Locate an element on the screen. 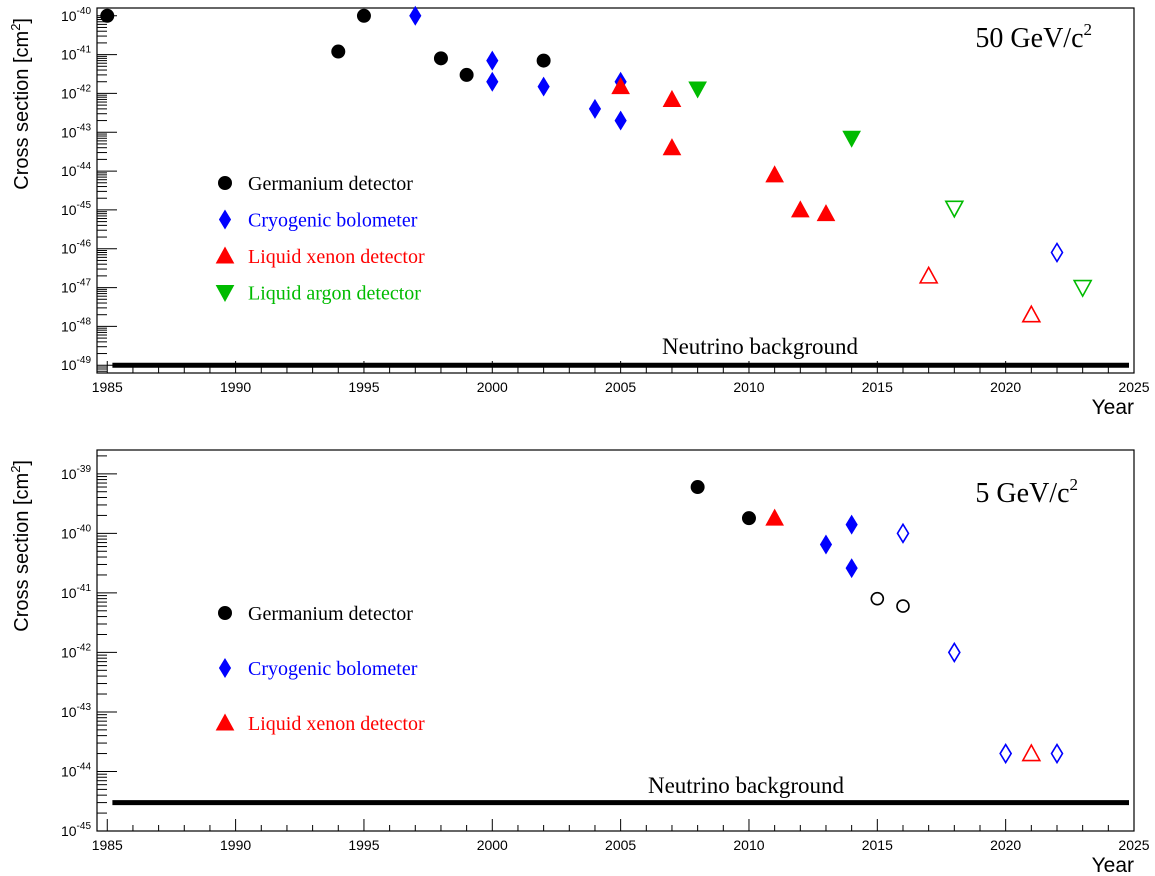  y-tick-label: 10-48 is located at coordinates (76, 325).